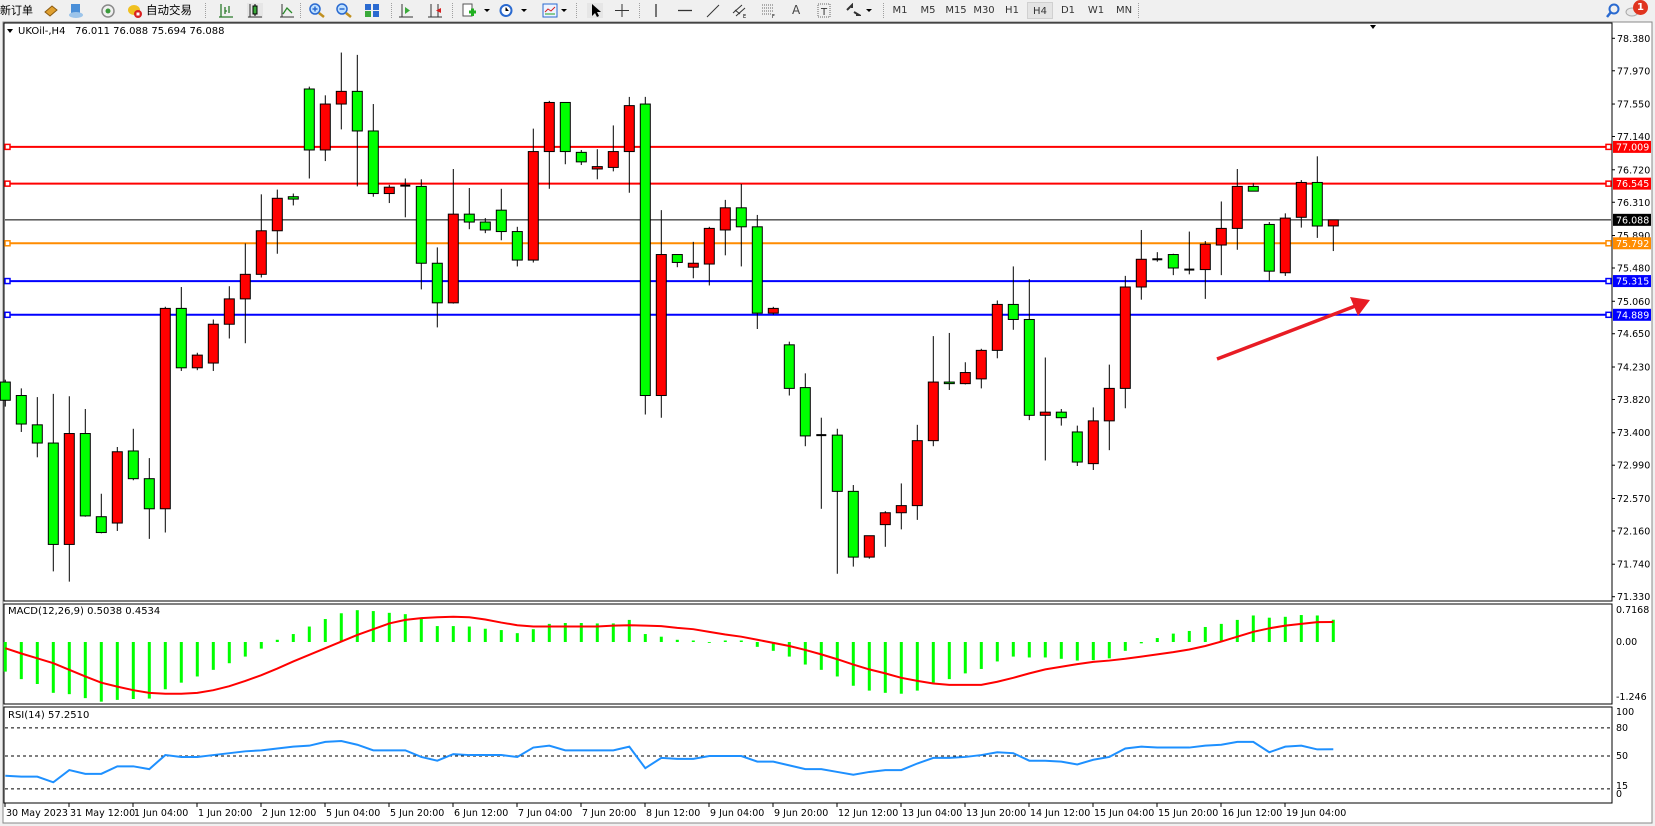  What do you see at coordinates (545, 813) in the screenshot?
I see `time-tick-label: 7 Jun 04:00` at bounding box center [545, 813].